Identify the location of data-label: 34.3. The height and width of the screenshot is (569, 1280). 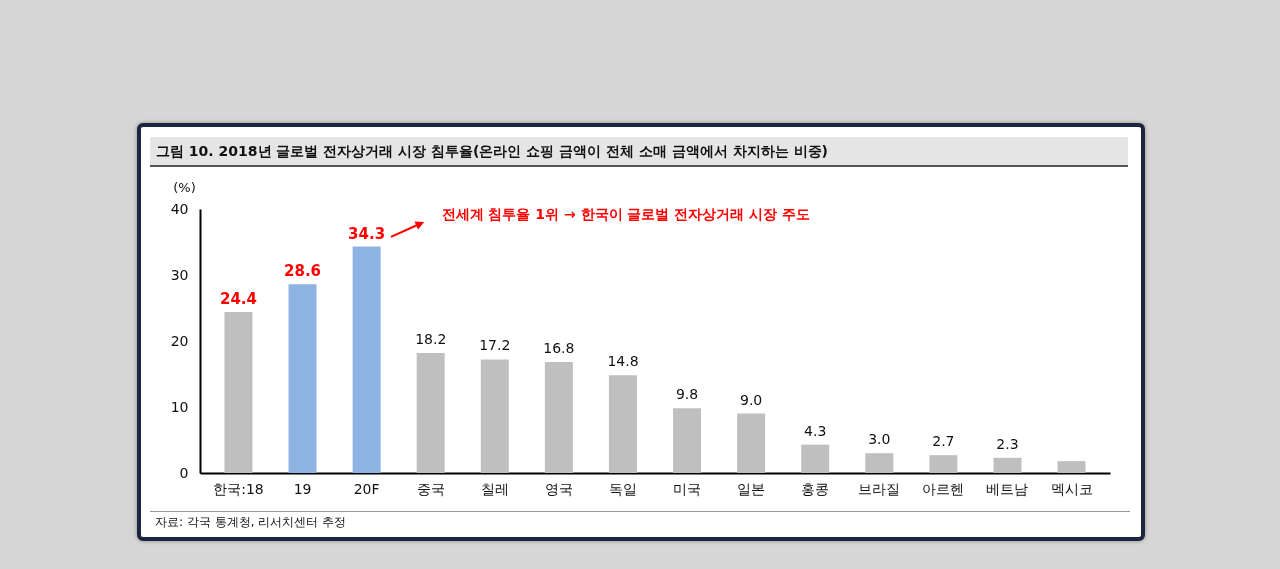
(367, 233).